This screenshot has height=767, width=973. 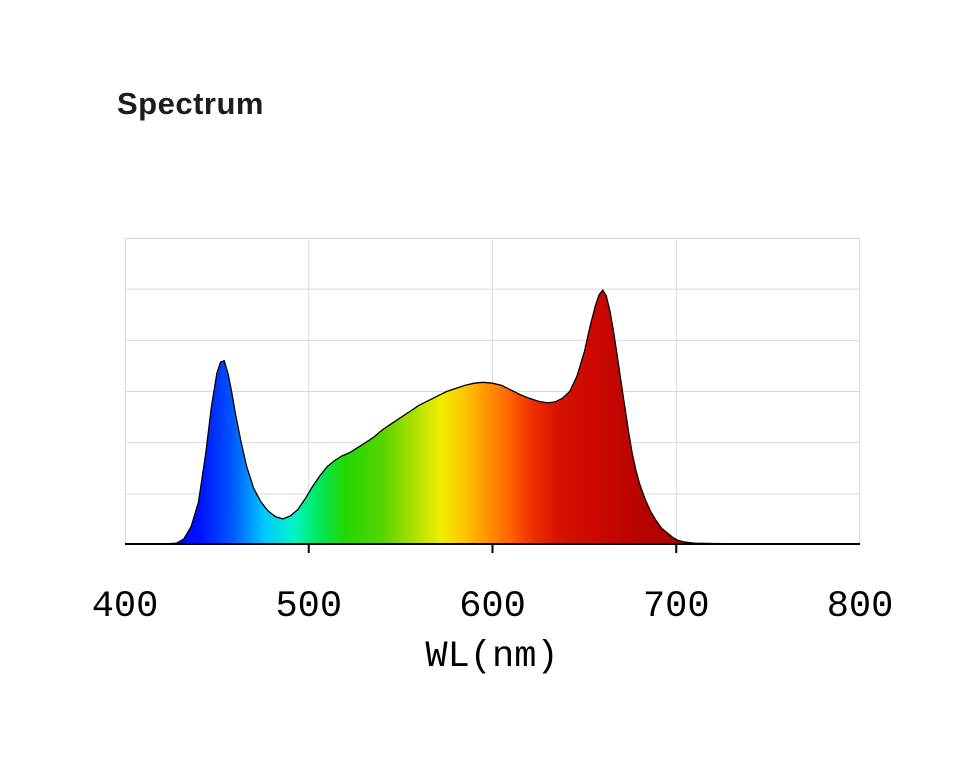 What do you see at coordinates (125, 607) in the screenshot?
I see `x-tick-label: 400` at bounding box center [125, 607].